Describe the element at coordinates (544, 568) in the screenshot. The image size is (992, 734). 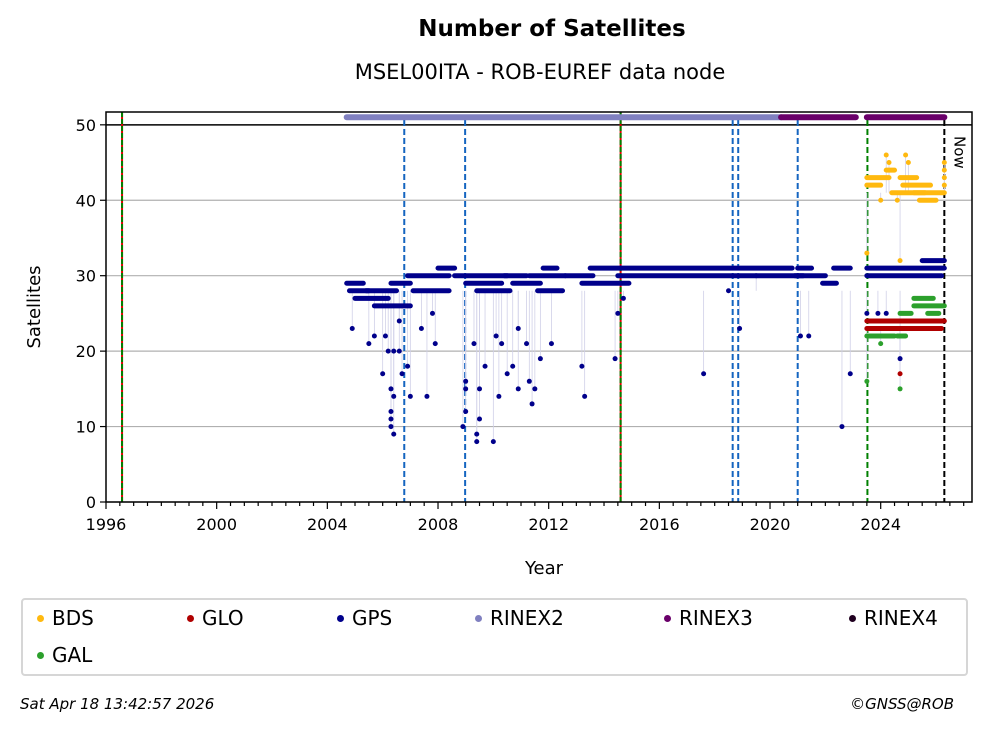
I see `x-axis-label: Year` at that location.